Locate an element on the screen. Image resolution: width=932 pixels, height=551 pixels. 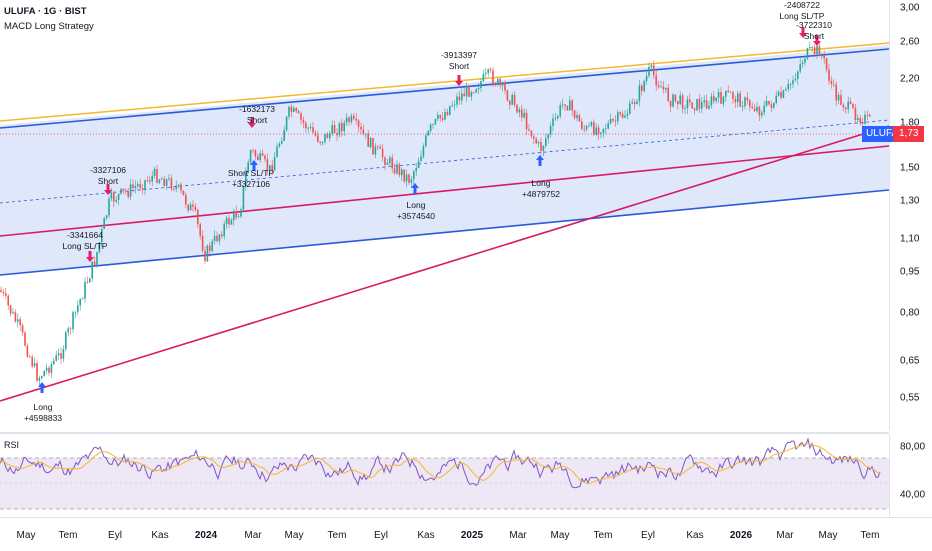
trade-annotation-line: Long is located at coordinates (416, 205).